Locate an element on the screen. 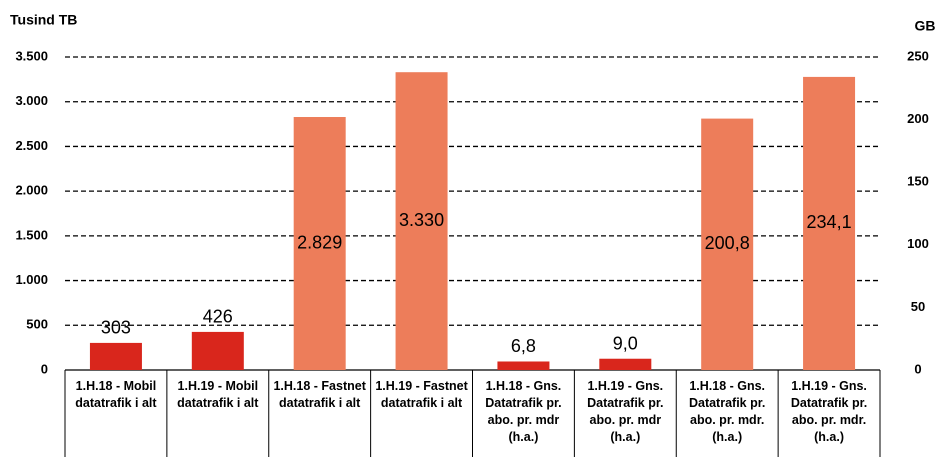 The width and height of the screenshot is (938, 457). value-label: 3.330 is located at coordinates (421, 220).